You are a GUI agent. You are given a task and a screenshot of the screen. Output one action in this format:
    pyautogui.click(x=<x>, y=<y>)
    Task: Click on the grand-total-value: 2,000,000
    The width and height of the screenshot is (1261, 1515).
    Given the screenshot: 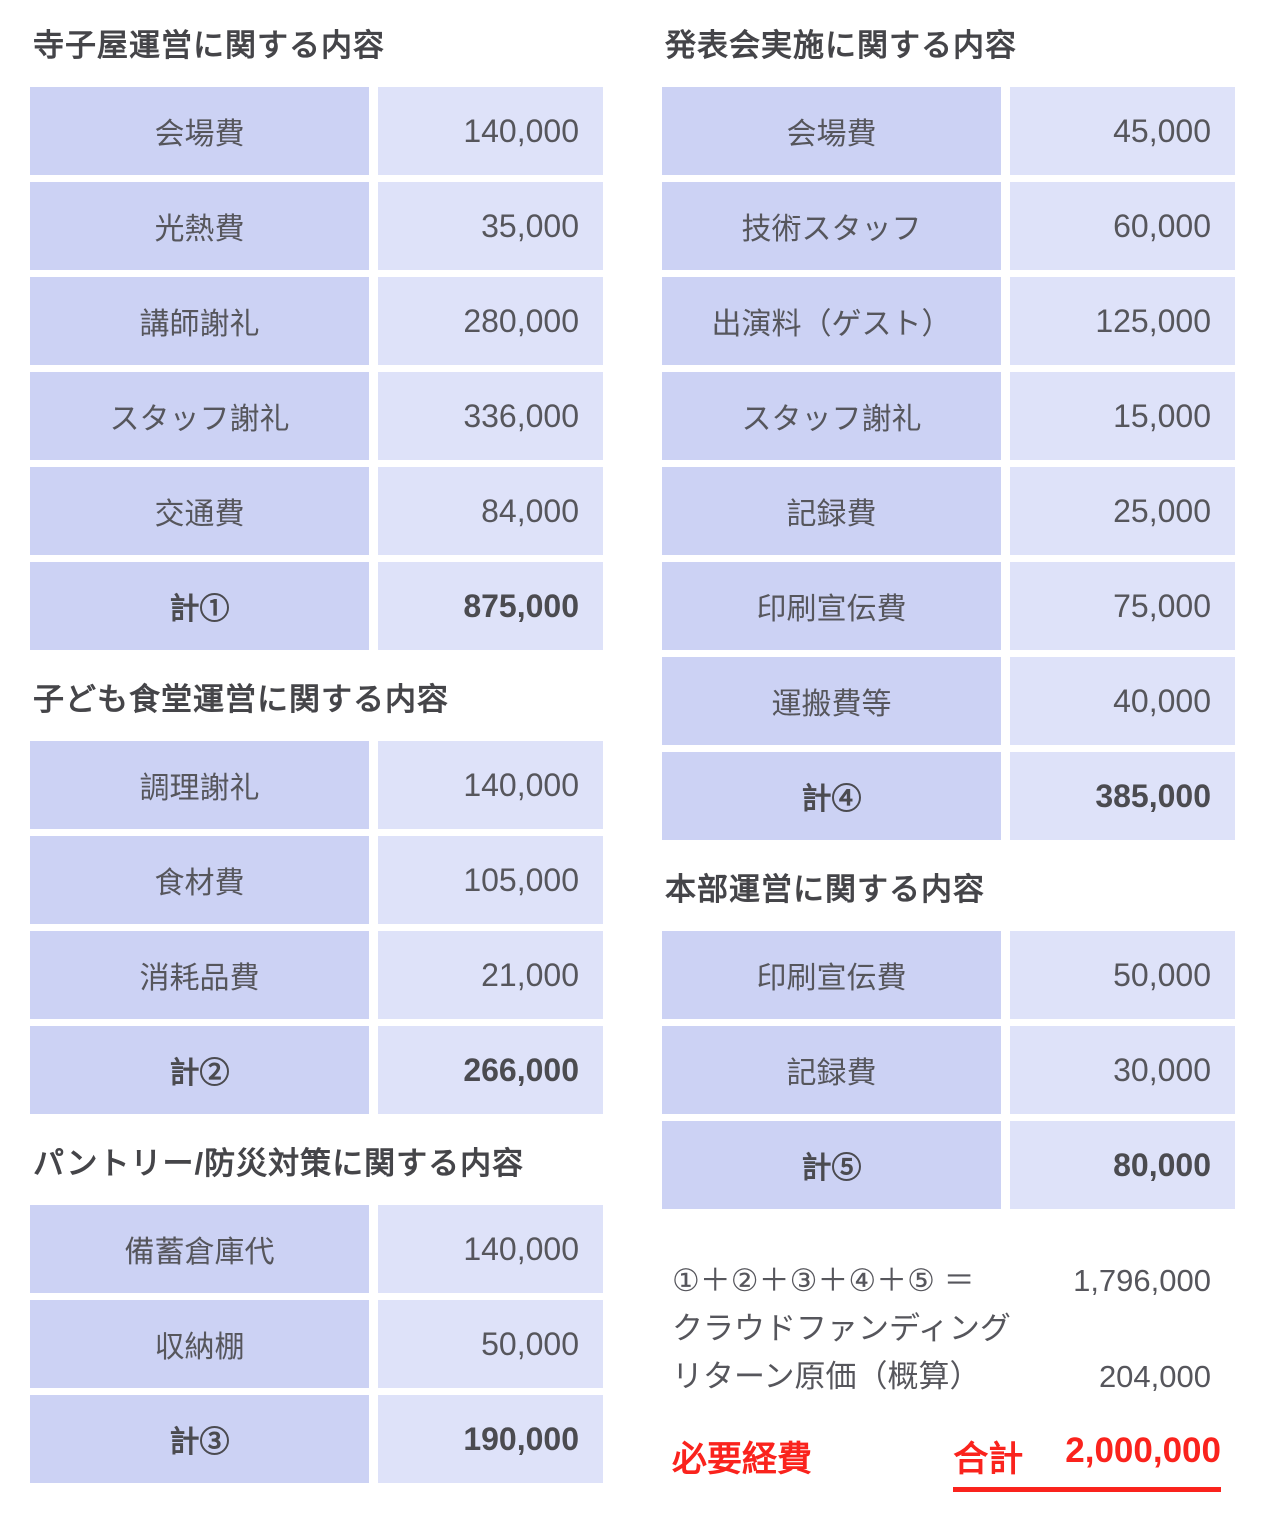 What is the action you would take?
    pyautogui.click(x=1143, y=1450)
    